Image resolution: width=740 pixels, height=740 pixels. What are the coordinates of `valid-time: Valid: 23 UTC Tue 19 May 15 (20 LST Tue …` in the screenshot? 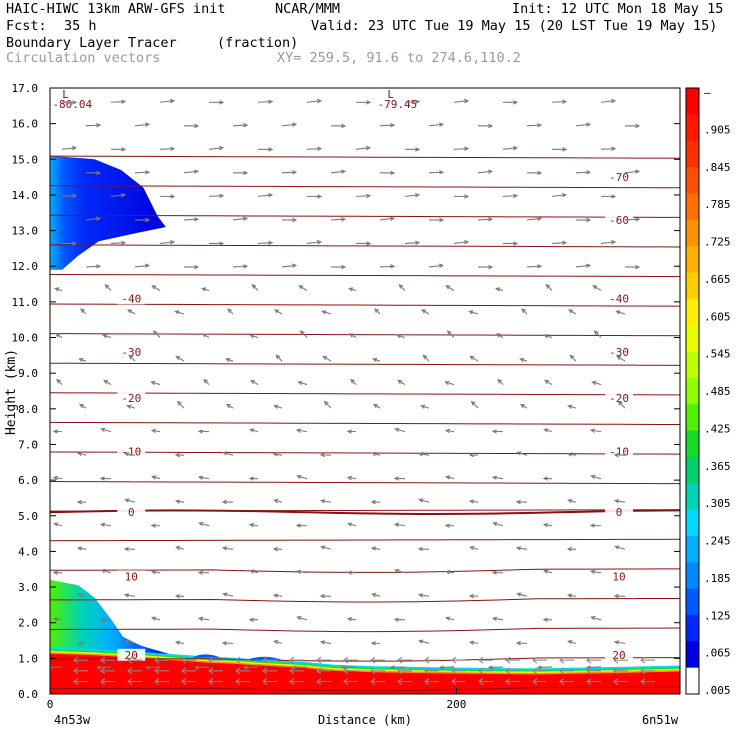 It's located at (514, 26).